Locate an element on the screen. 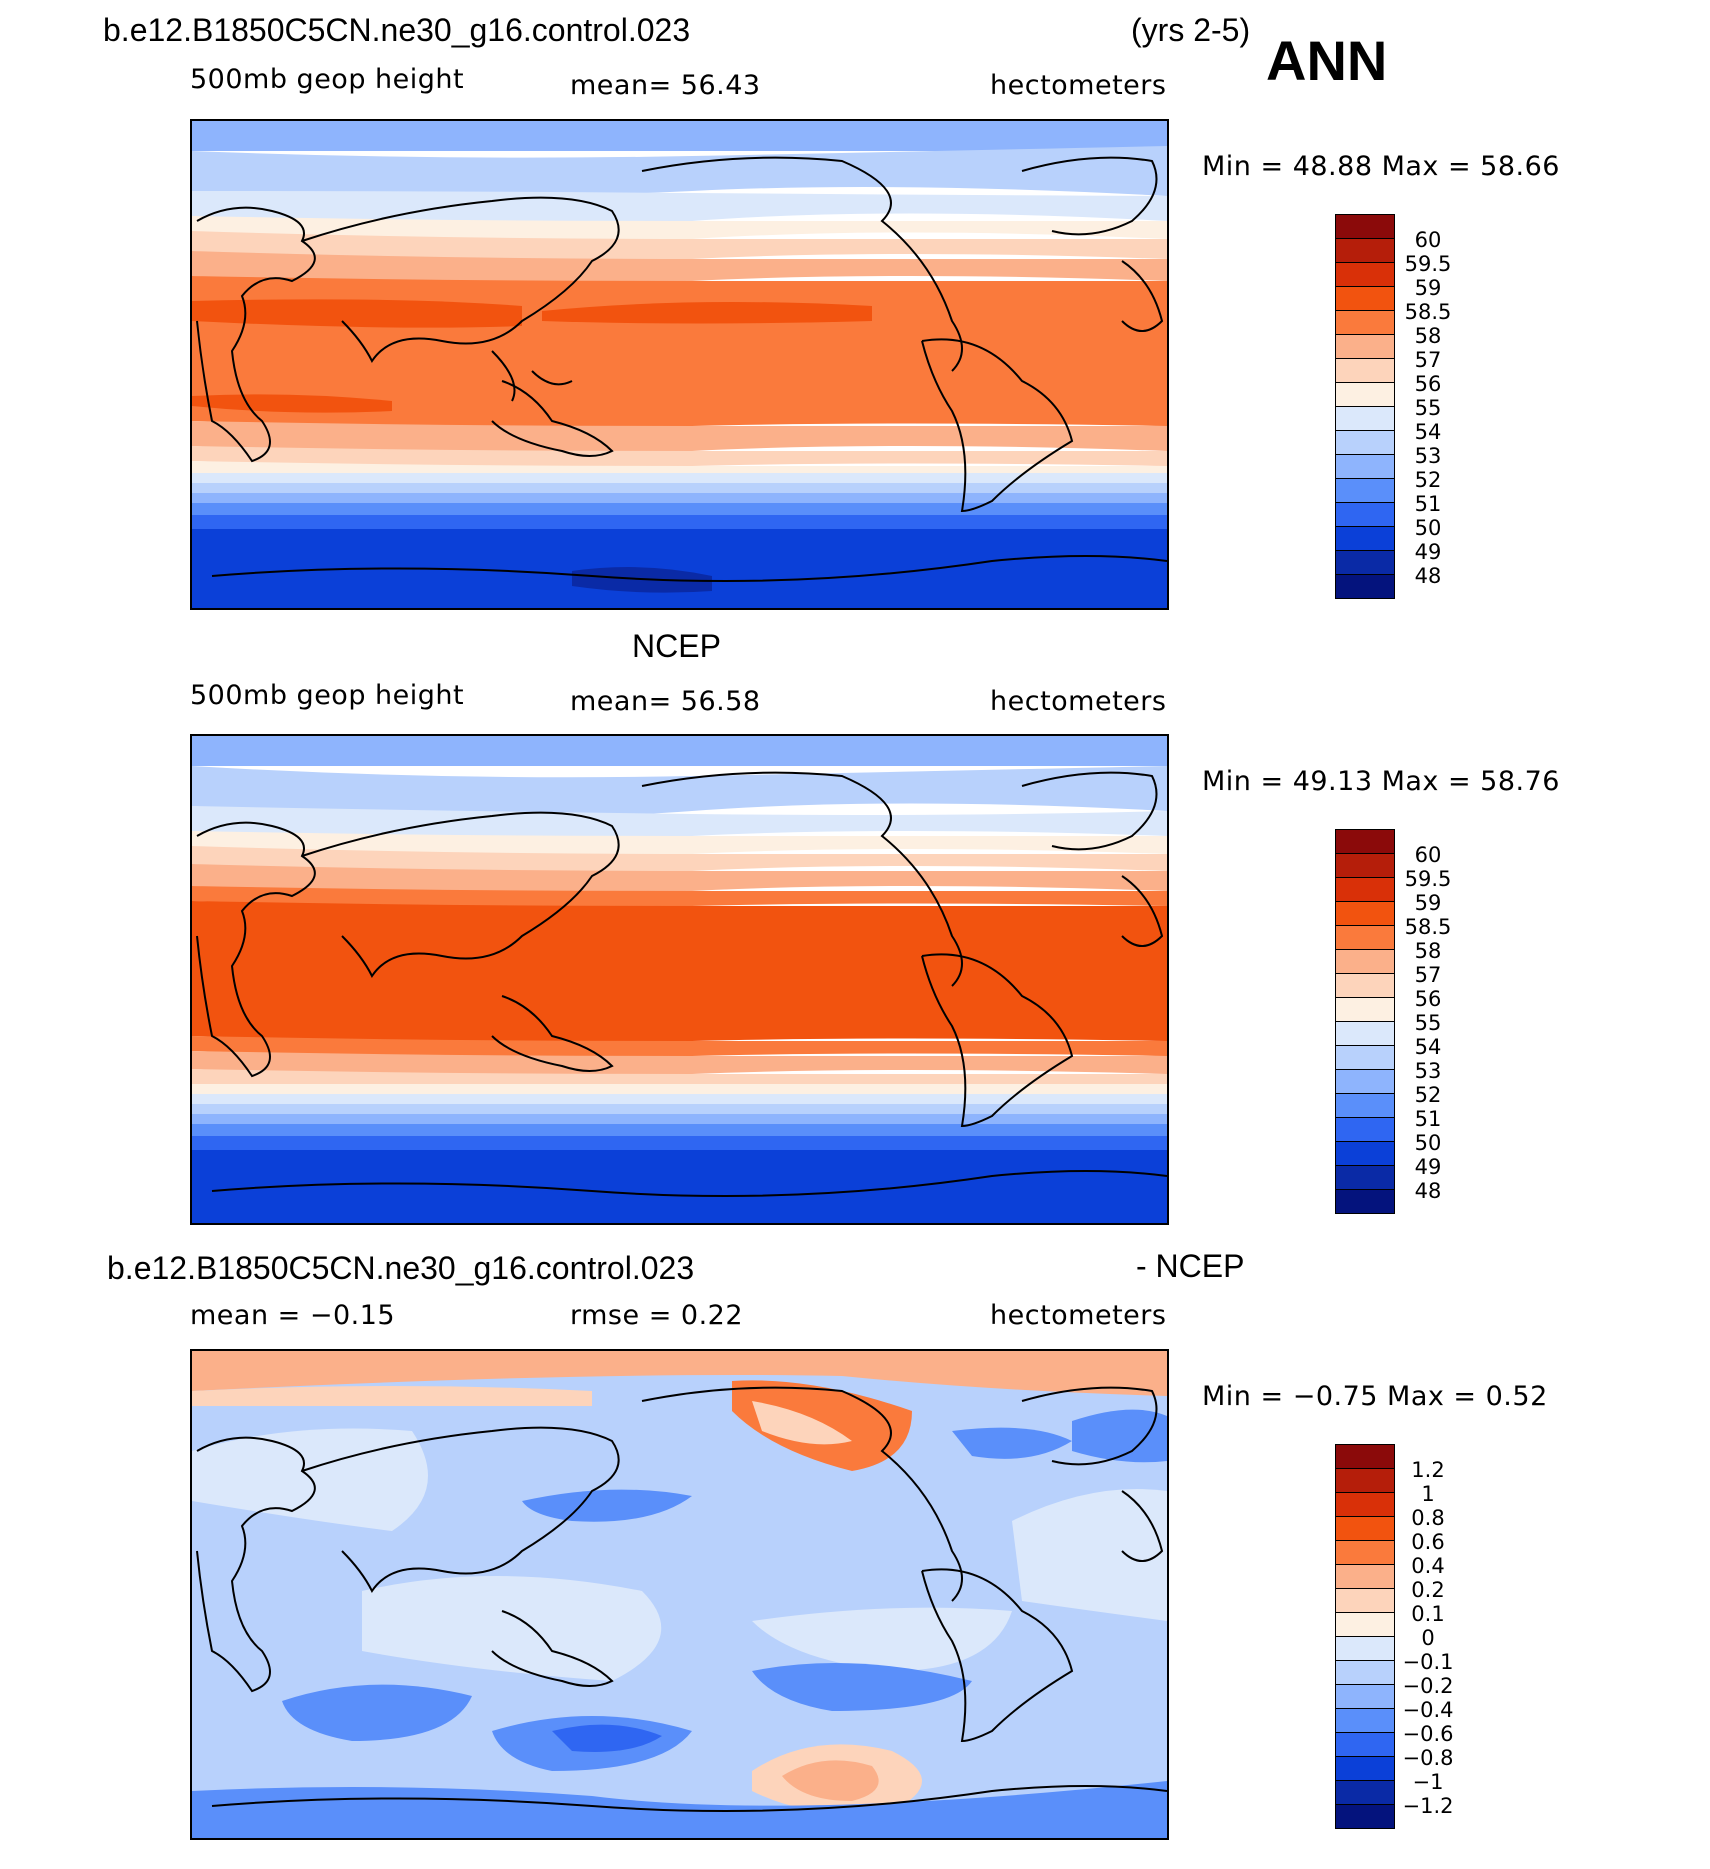 This screenshot has width=1710, height=1869. cbar-label: 0.1 is located at coordinates (1428, 1614).